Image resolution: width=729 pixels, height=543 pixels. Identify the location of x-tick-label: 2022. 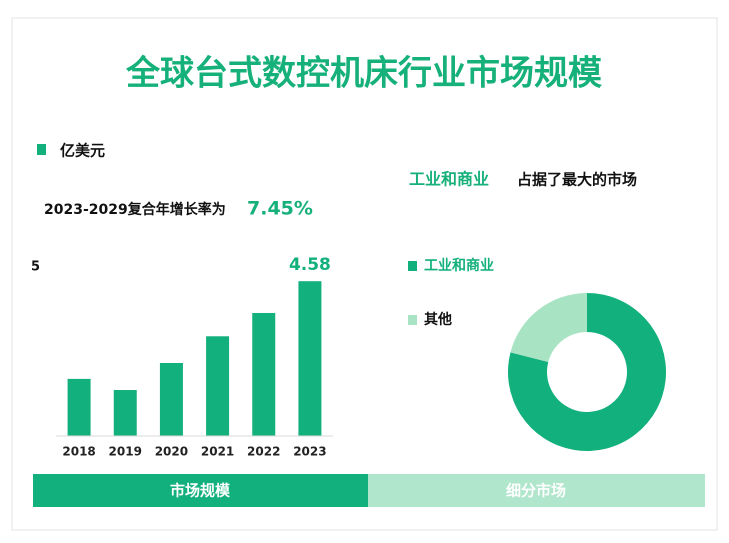
(263, 452).